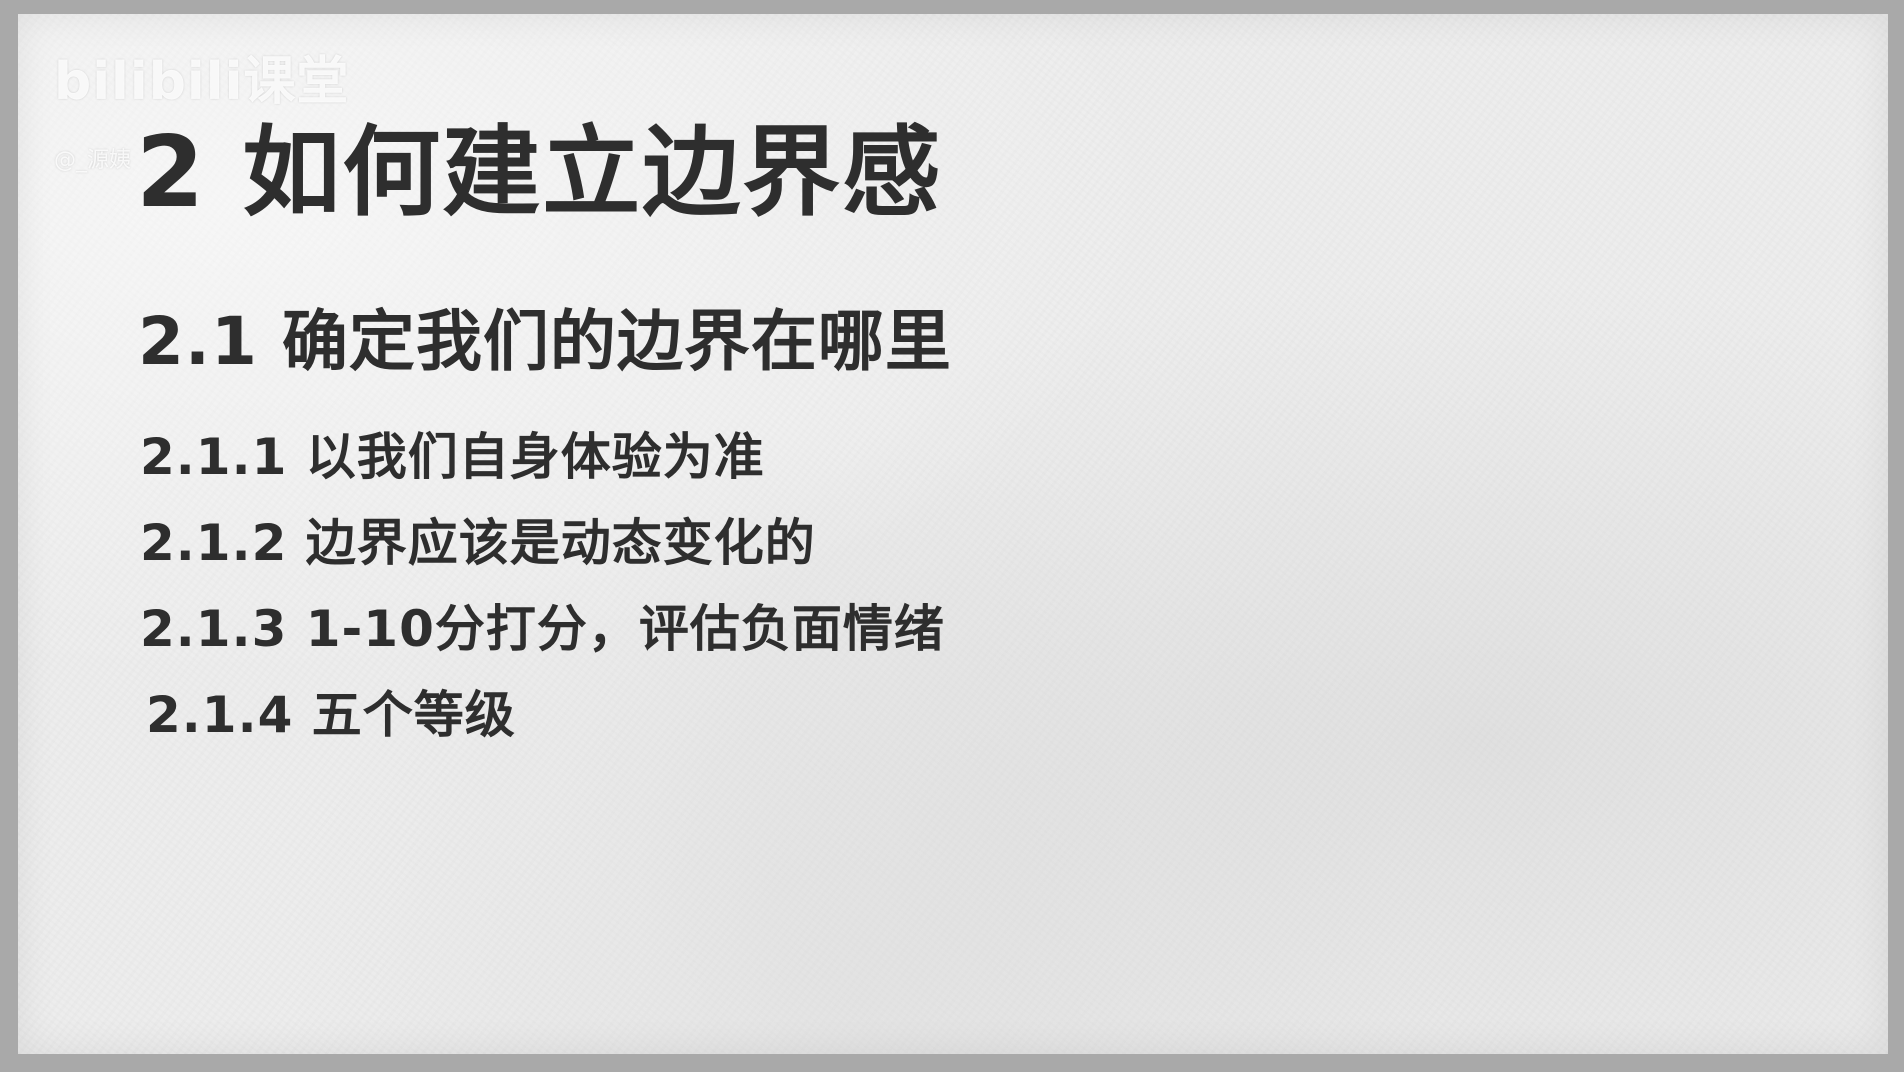 This screenshot has width=1904, height=1072. Describe the element at coordinates (452, 457) in the screenshot. I see `list-item: 2.1.1 以我们自身体验为准` at that location.